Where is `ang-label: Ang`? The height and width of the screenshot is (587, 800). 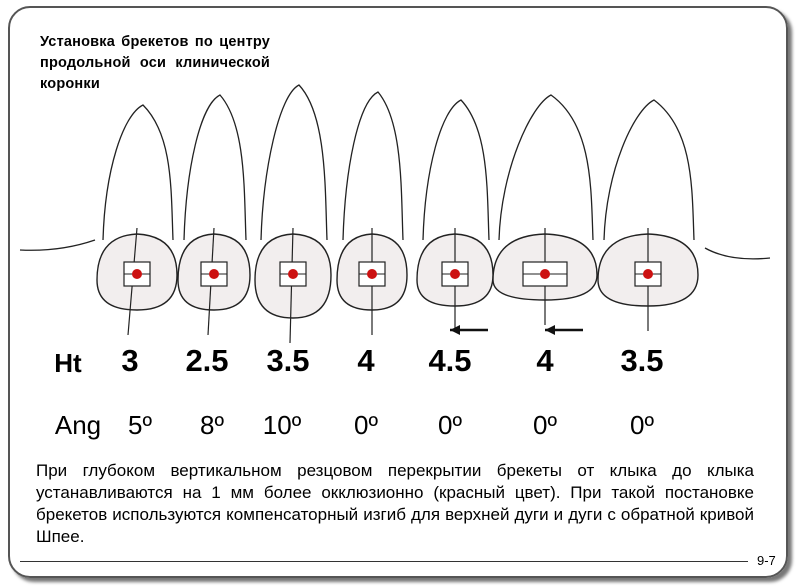
ang-label: Ang is located at coordinates (78, 425).